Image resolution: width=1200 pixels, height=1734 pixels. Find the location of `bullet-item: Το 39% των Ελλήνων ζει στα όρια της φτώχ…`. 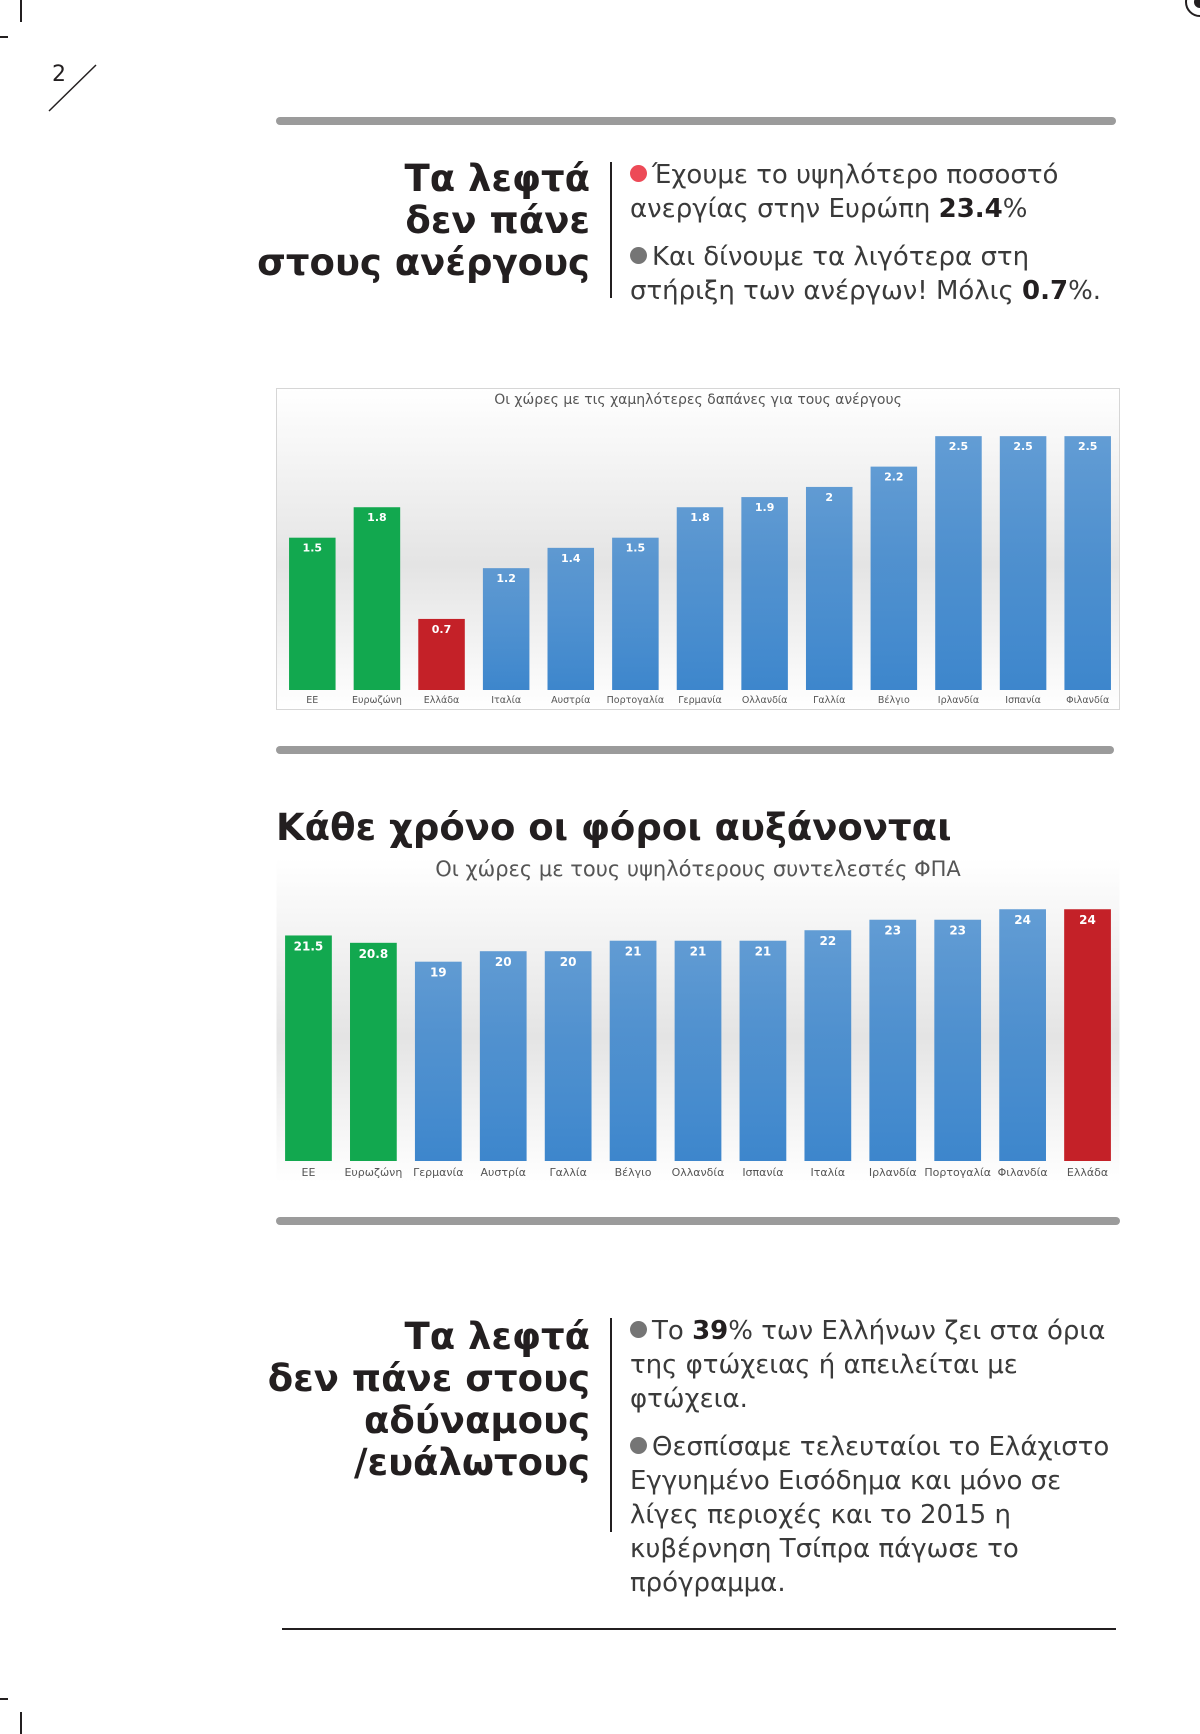

bullet-item: Το 39% των Ελλήνων ζει στα όρια της φτώχ… is located at coordinates (868, 1365).